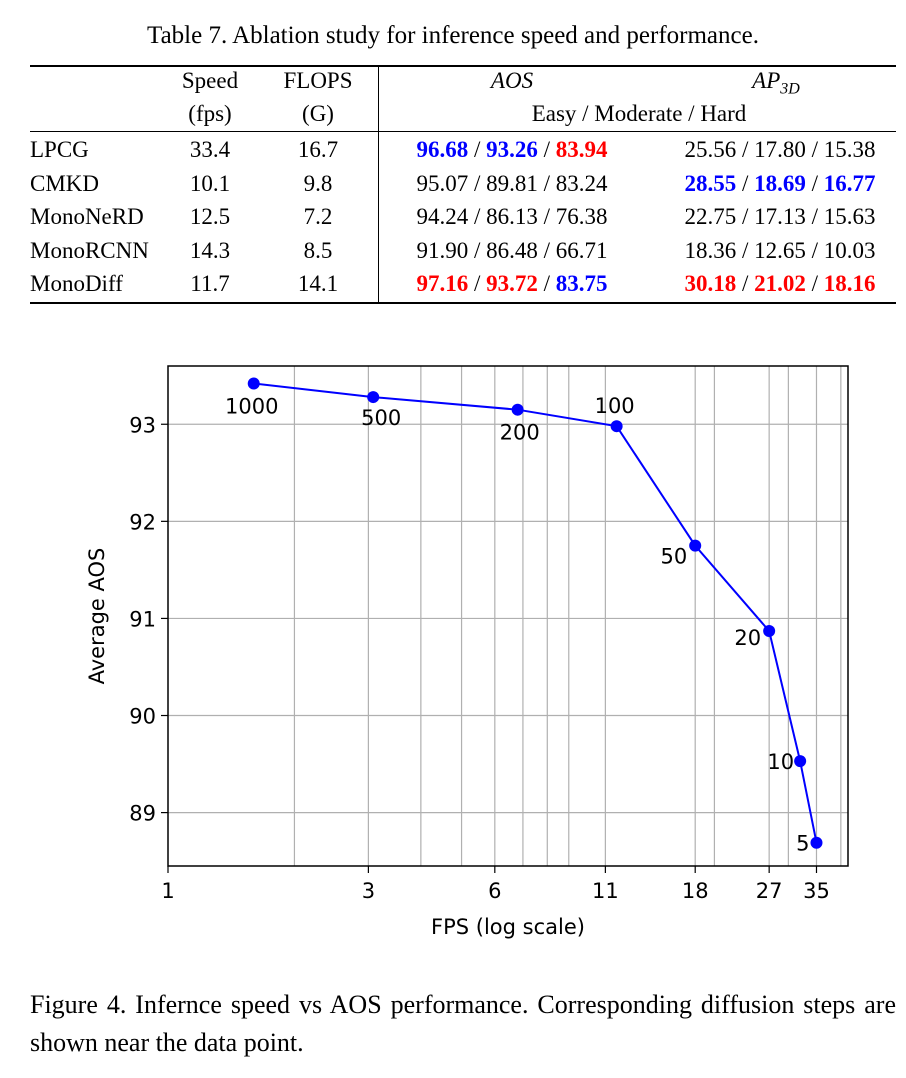  Describe the element at coordinates (581, 149) in the screenshot. I see `aos-value: 83.94` at that location.